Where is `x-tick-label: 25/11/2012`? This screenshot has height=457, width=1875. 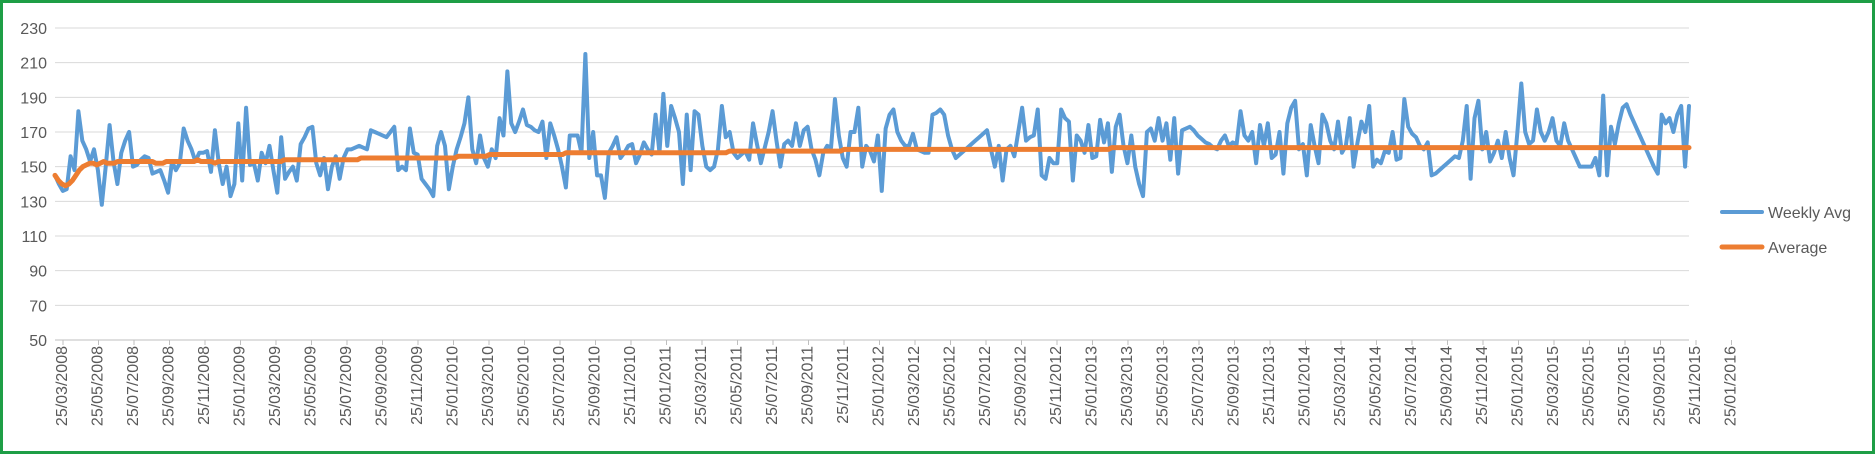
x-tick-label: 25/11/2012 is located at coordinates (1056, 385).